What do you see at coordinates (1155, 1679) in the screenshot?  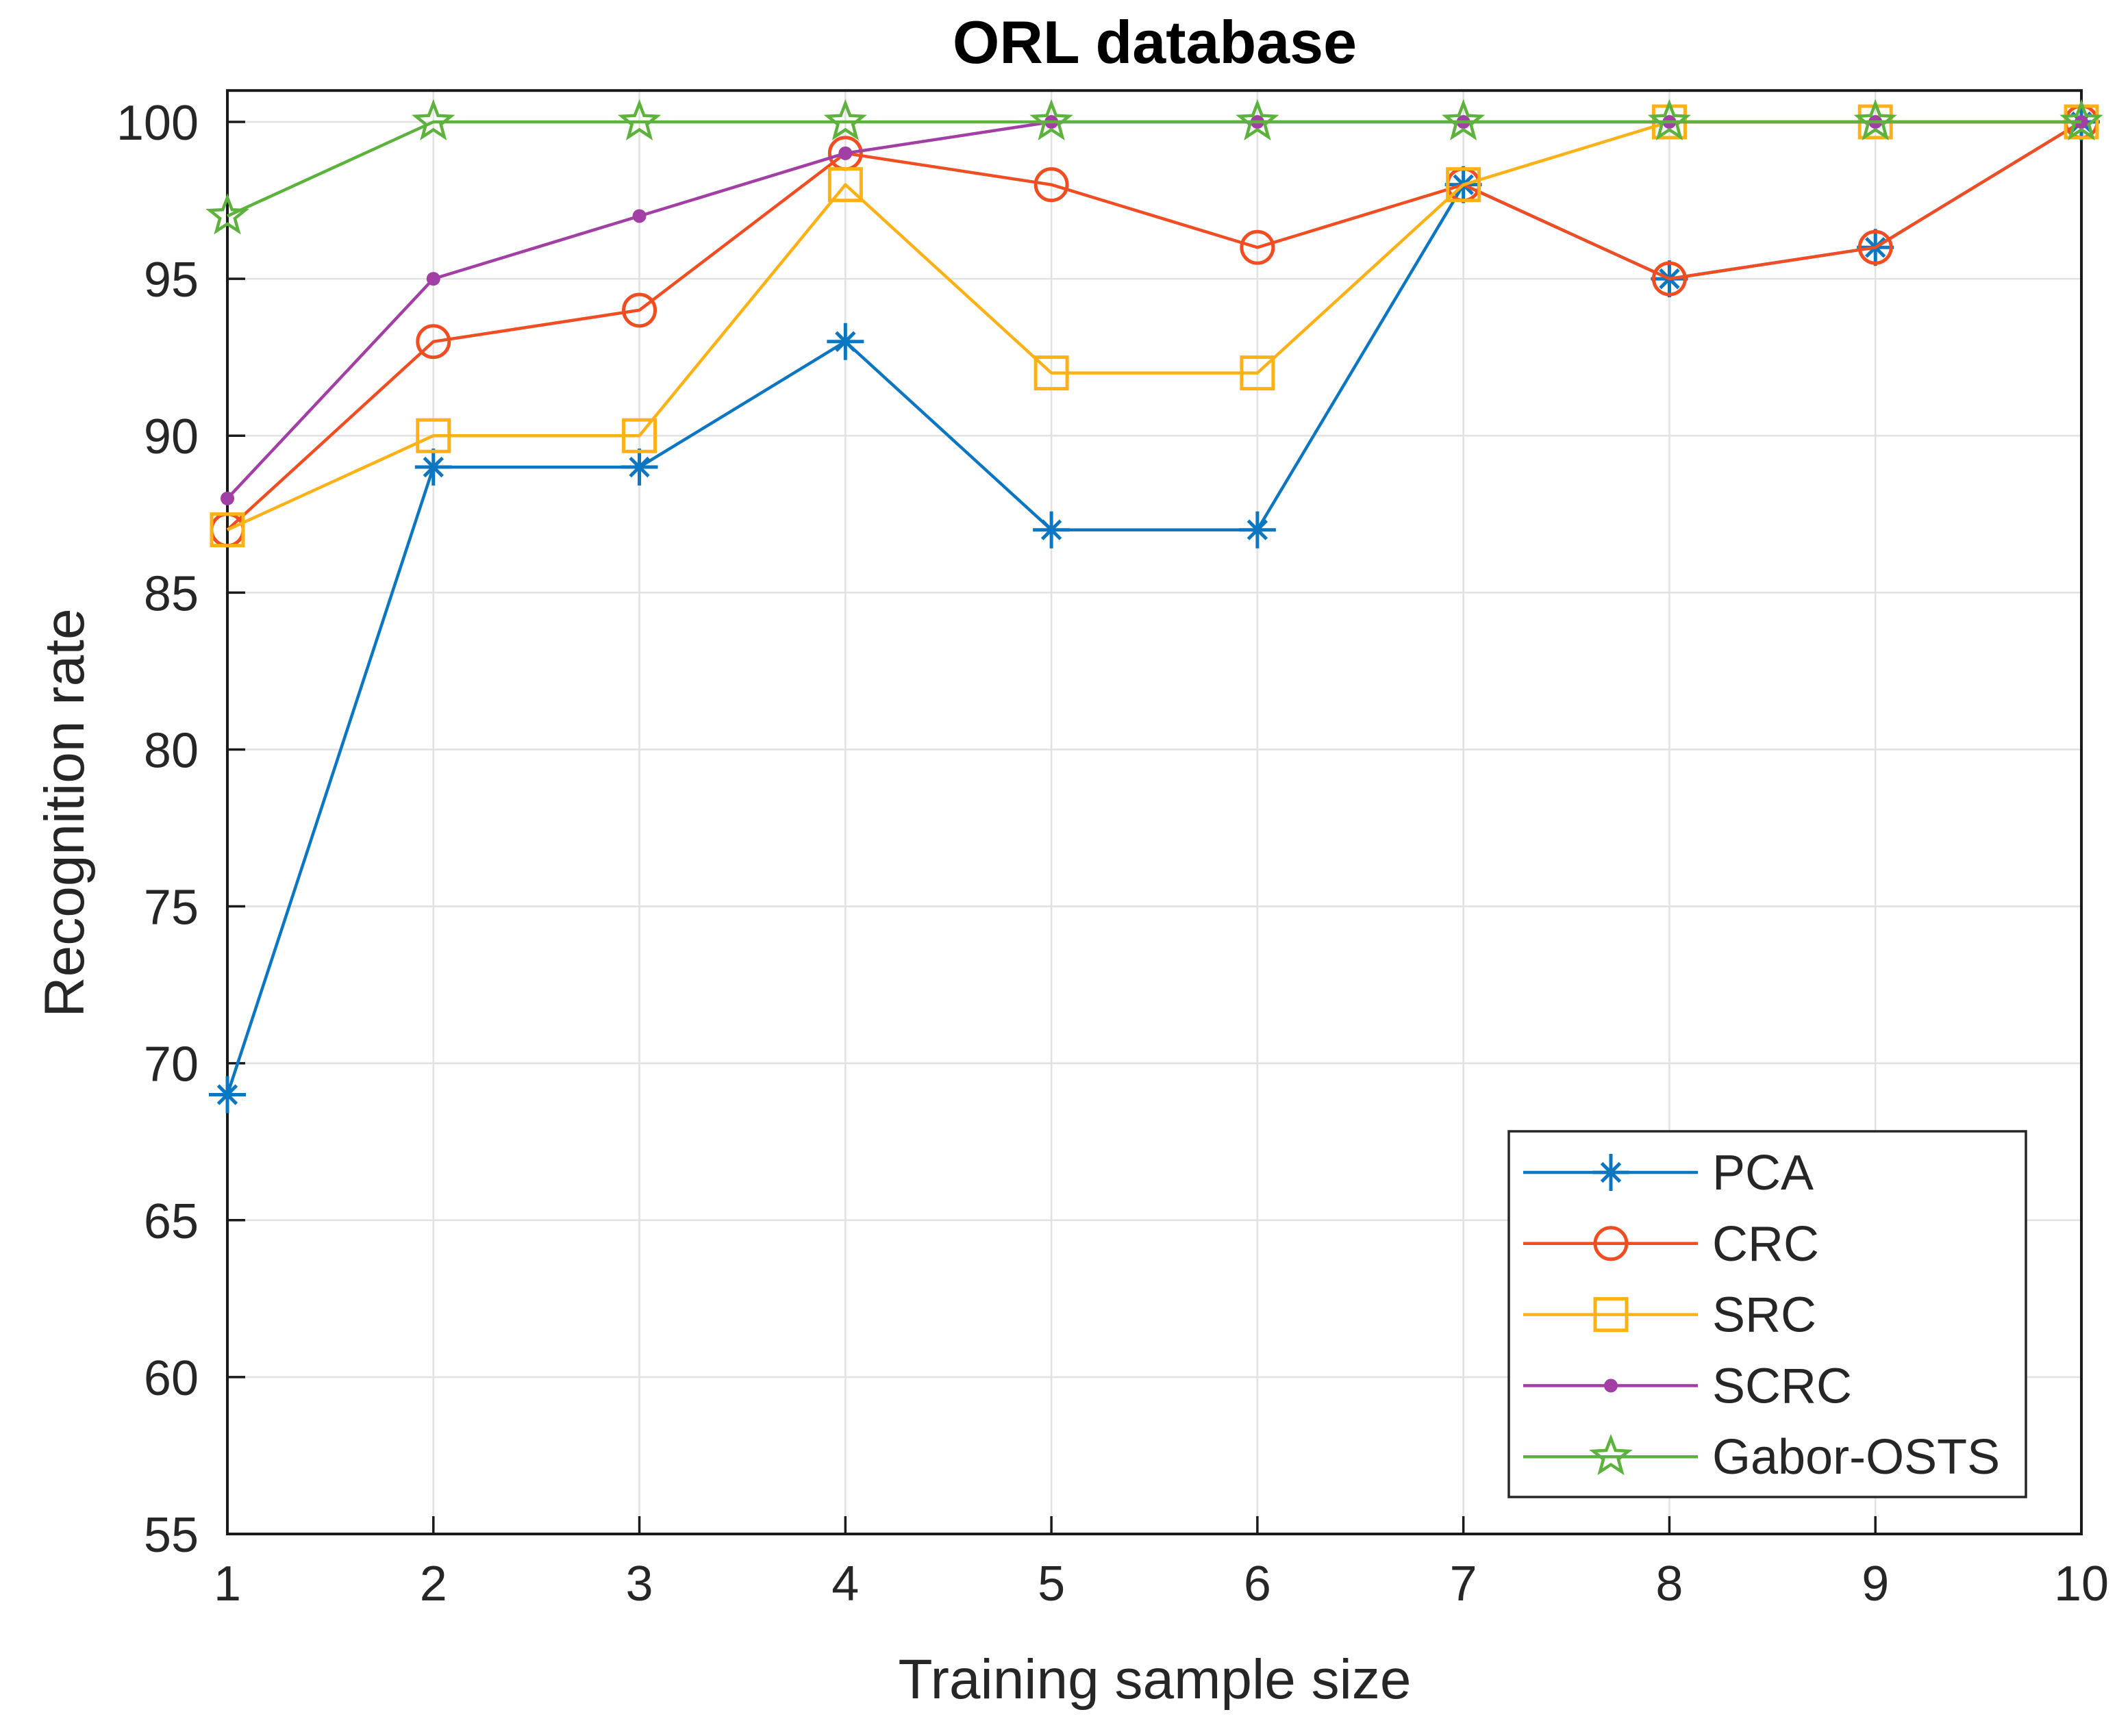 I see `x-axis-label: Training sample size` at bounding box center [1155, 1679].